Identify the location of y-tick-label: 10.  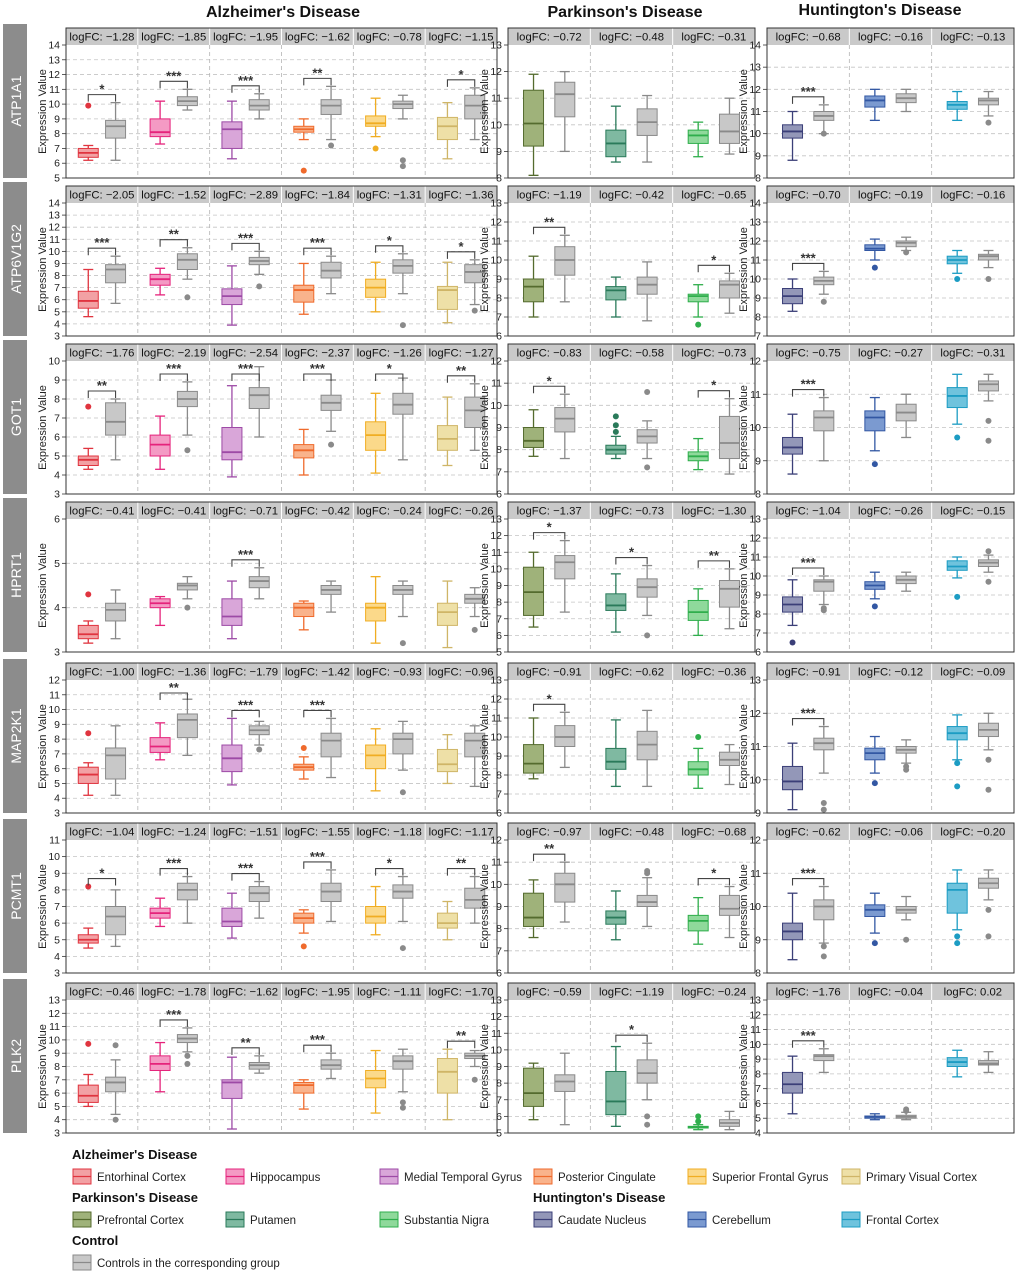
(496, 885).